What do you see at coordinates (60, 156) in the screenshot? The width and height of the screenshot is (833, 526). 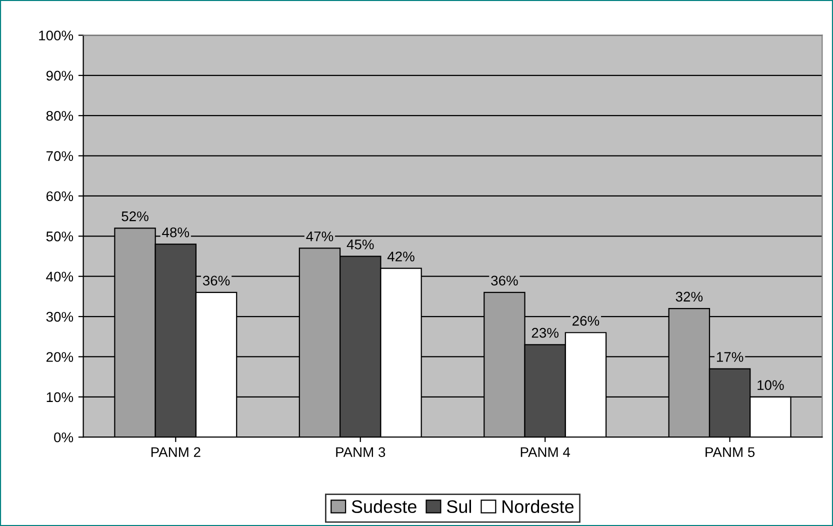 I see `y-tick-label: 70%` at bounding box center [60, 156].